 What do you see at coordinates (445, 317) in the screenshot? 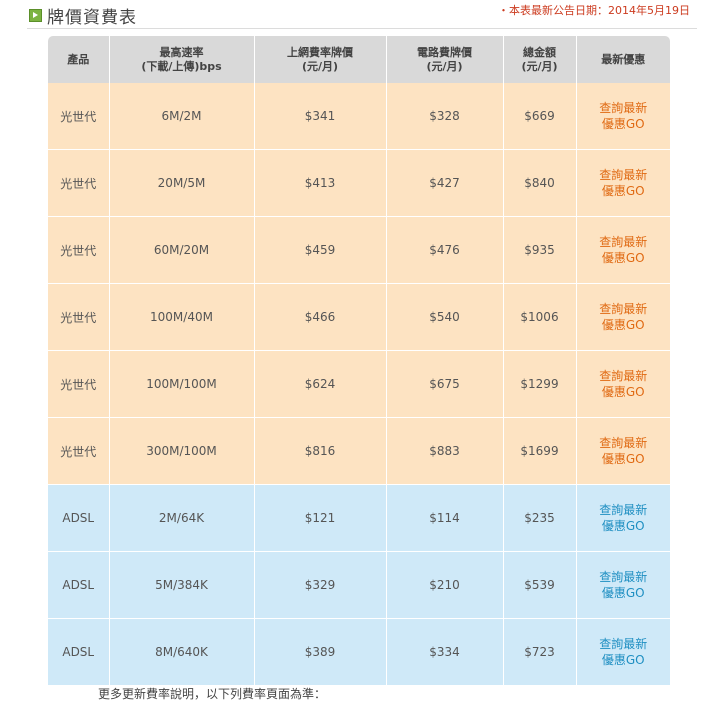
I see `cell-circuit-price: $540` at bounding box center [445, 317].